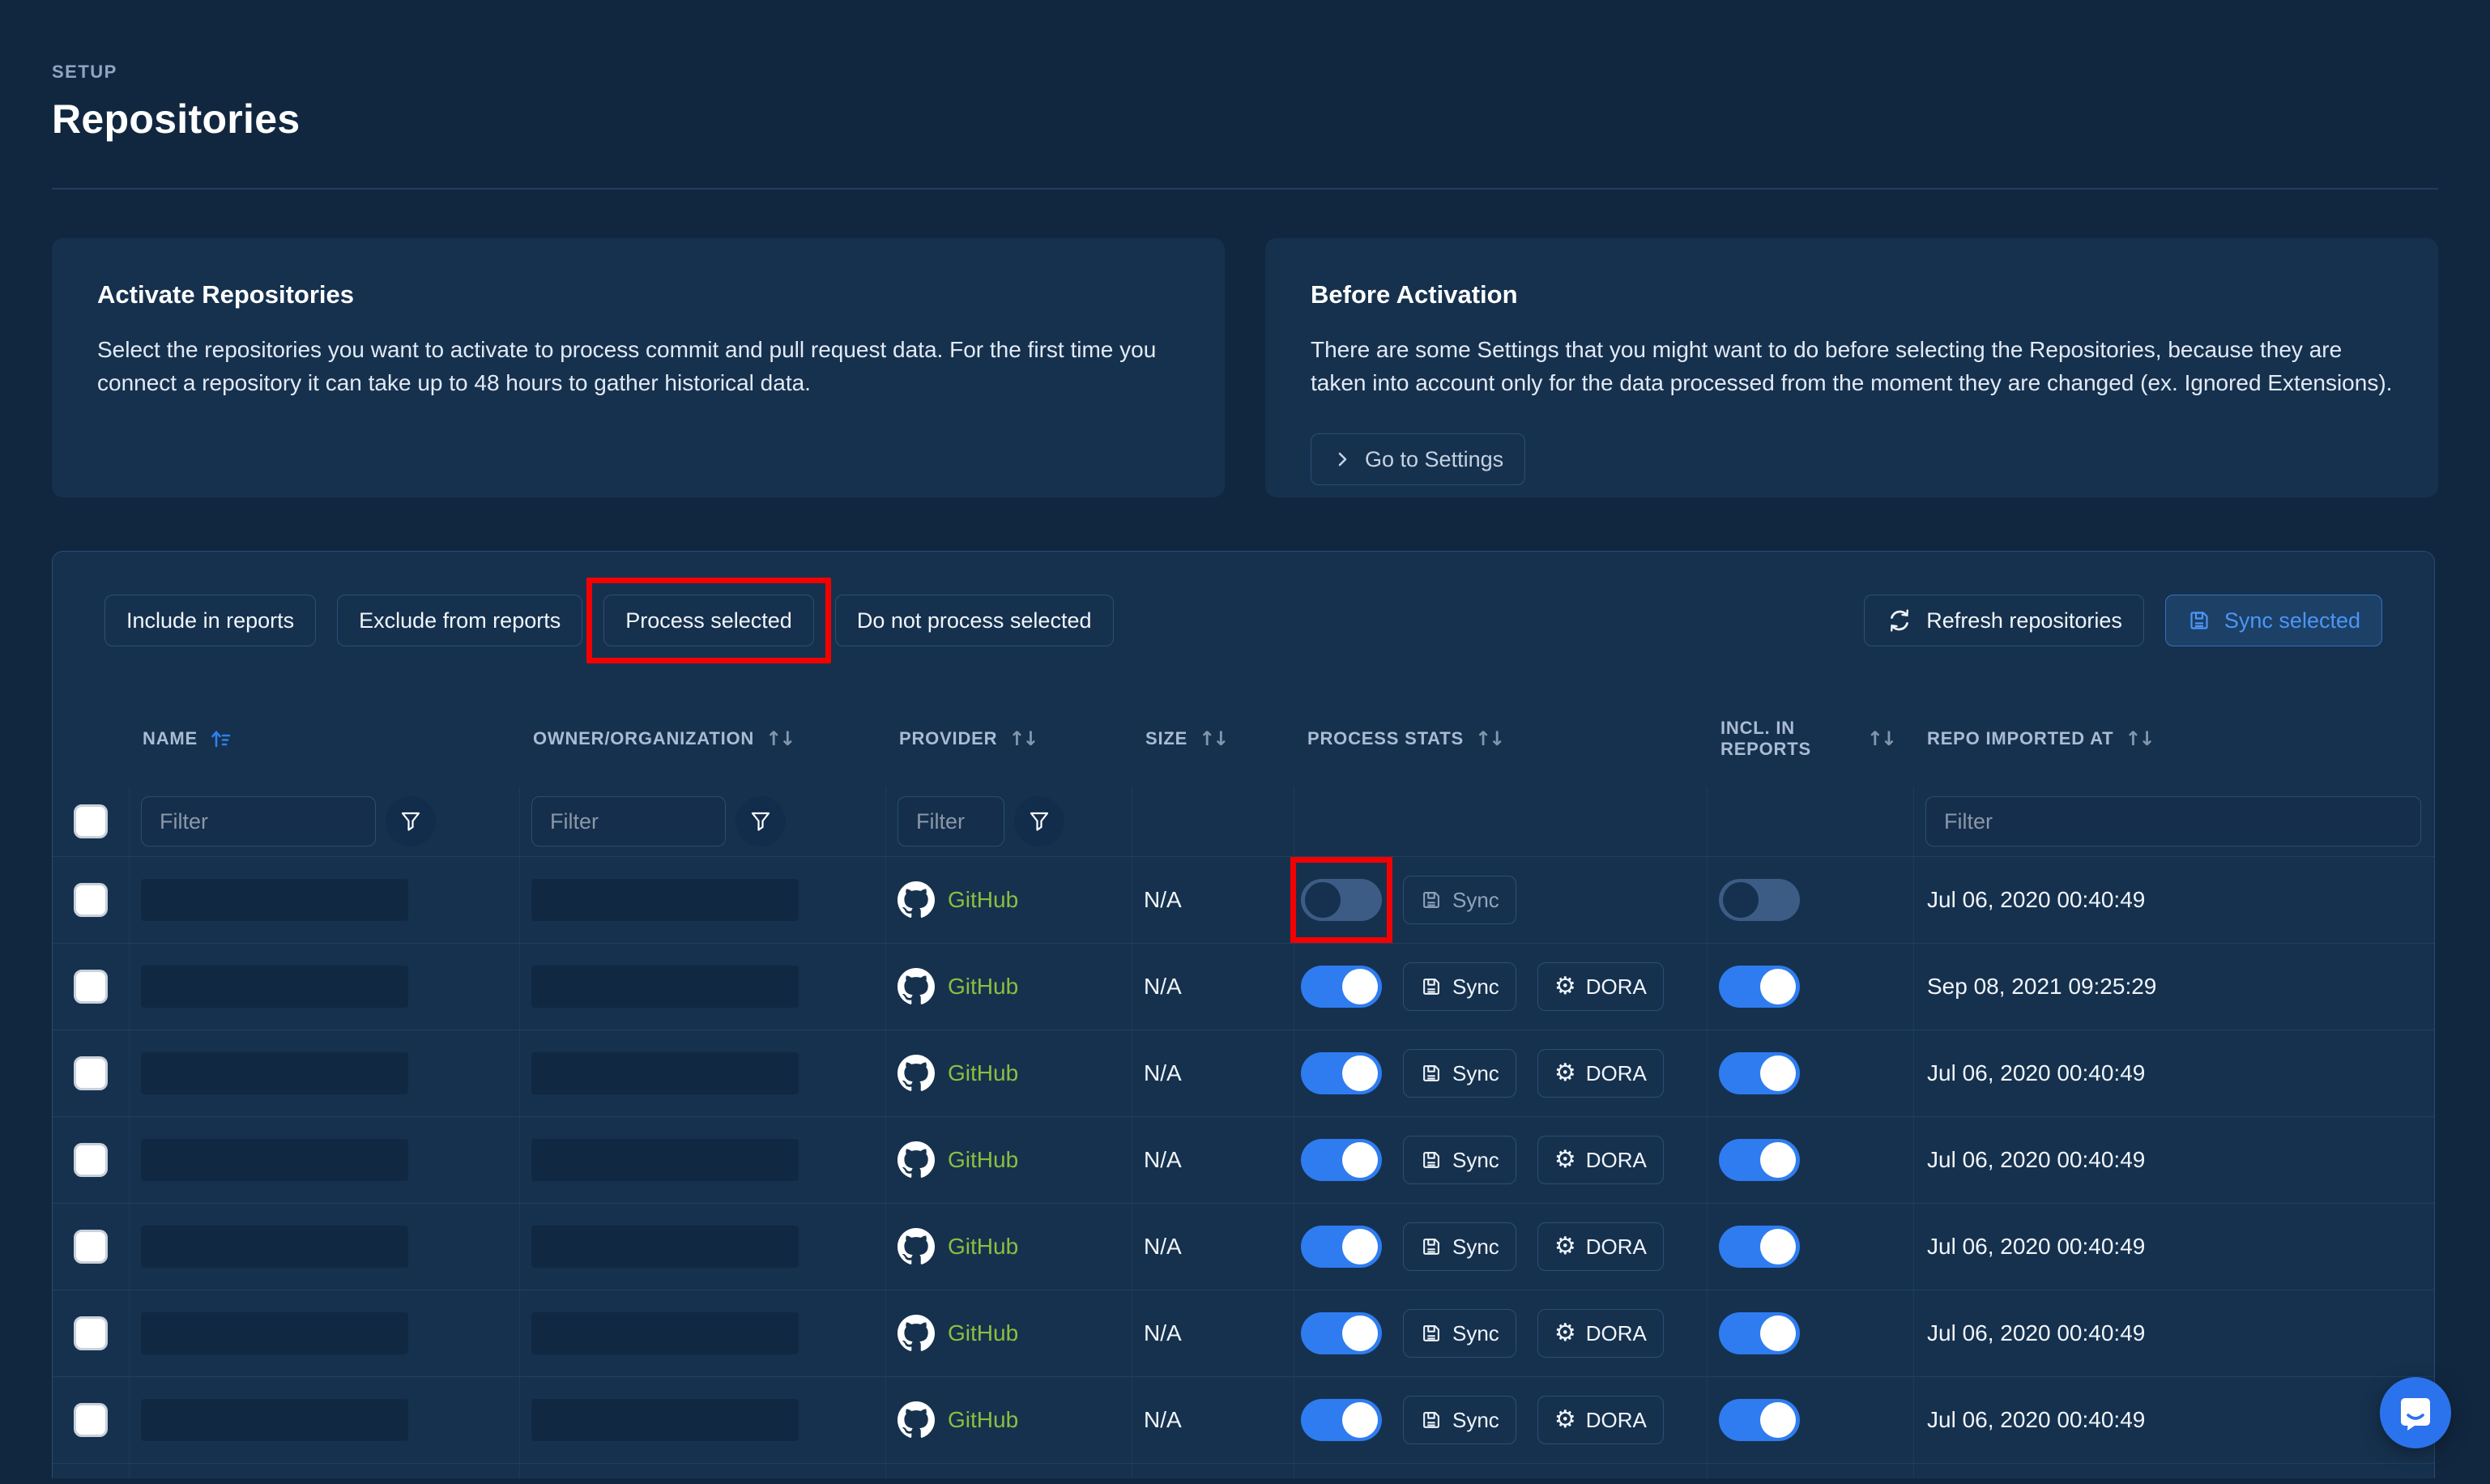 This screenshot has height=1484, width=2490. I want to click on do-not-process-selected-button: Do not process selected, so click(974, 620).